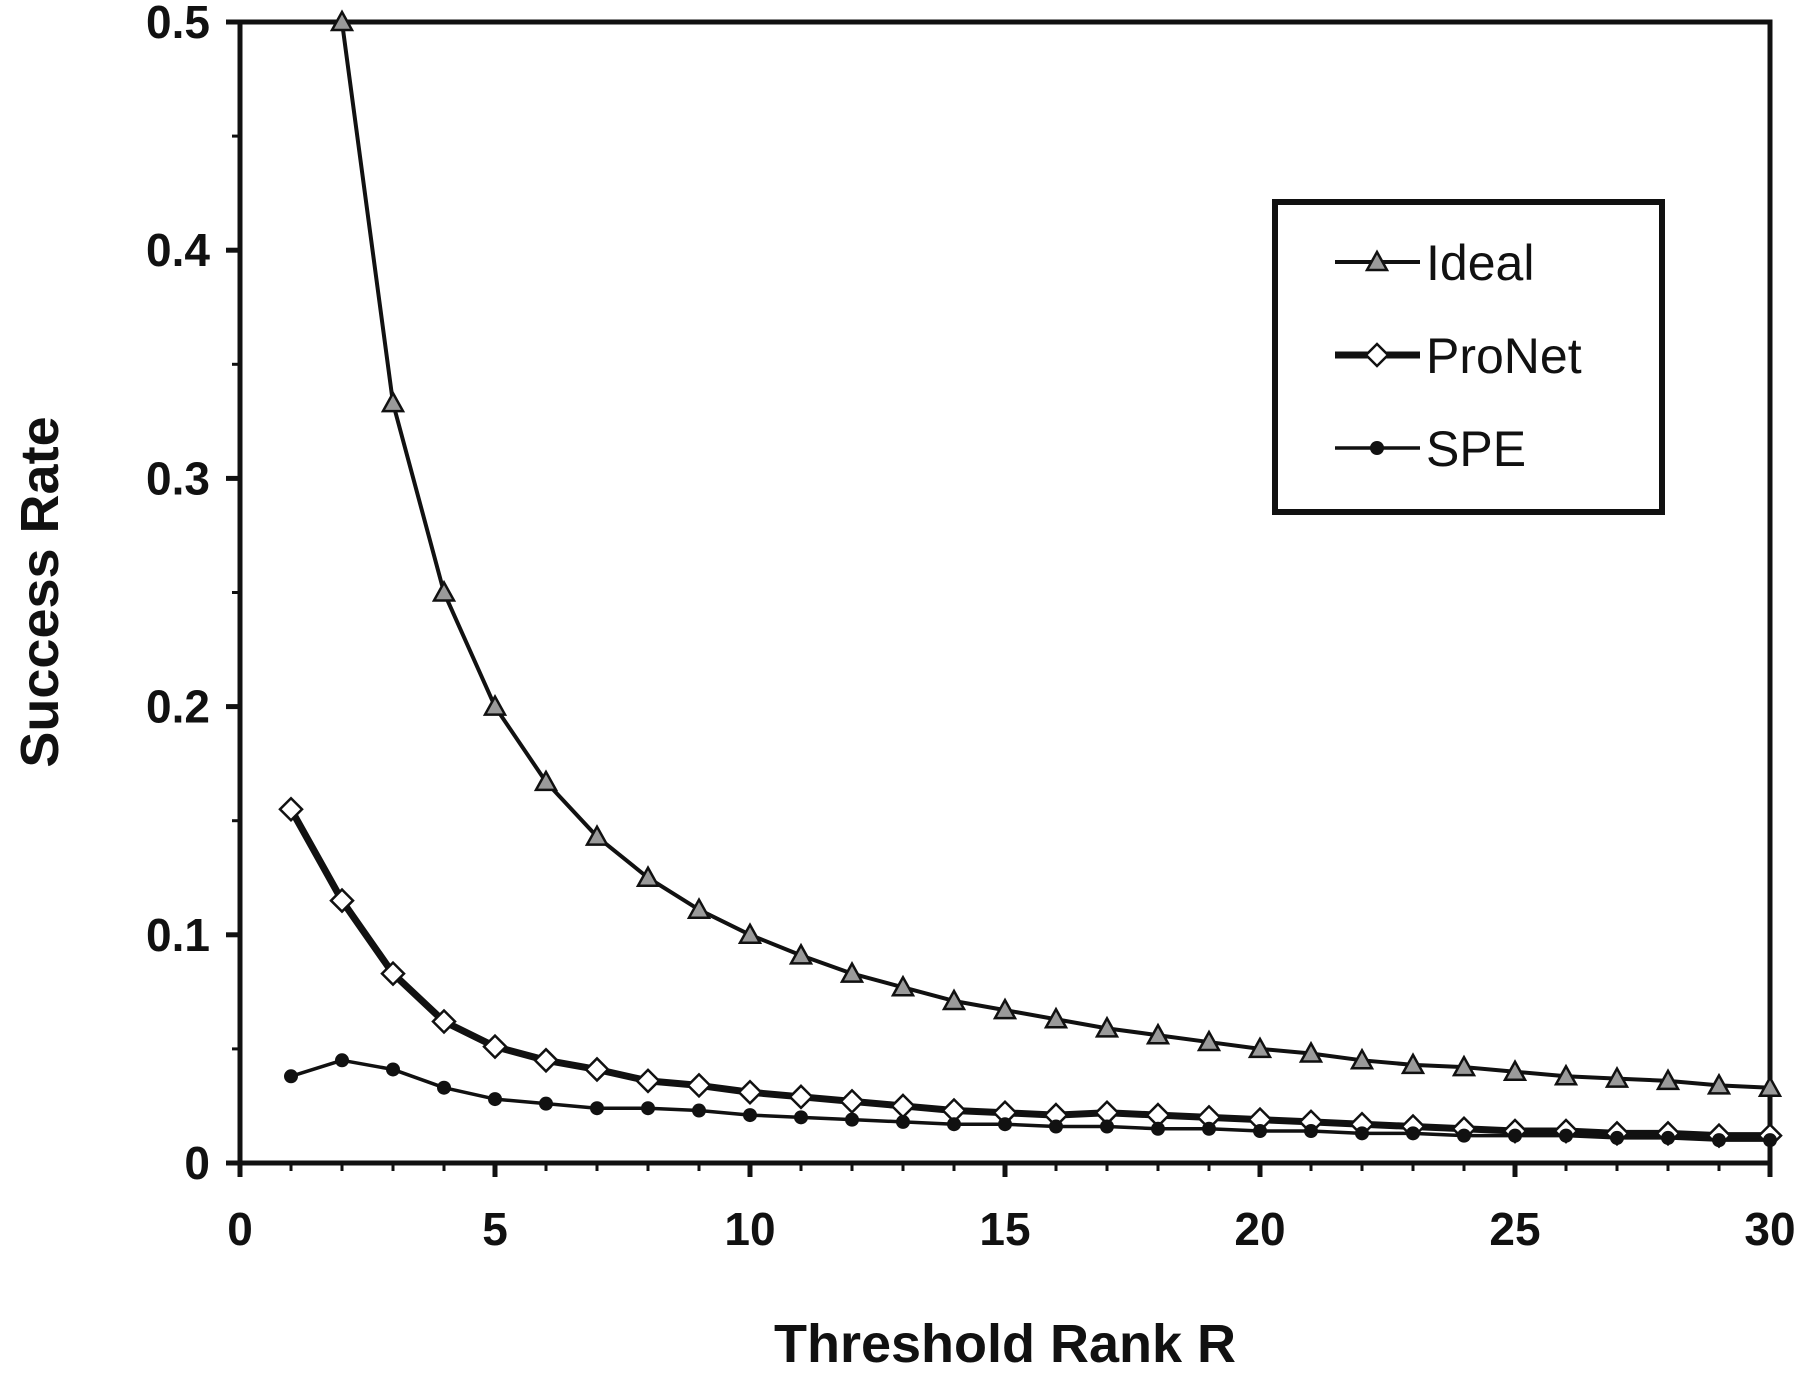  What do you see at coordinates (197, 1163) in the screenshot?
I see `y-tick-label: 0` at bounding box center [197, 1163].